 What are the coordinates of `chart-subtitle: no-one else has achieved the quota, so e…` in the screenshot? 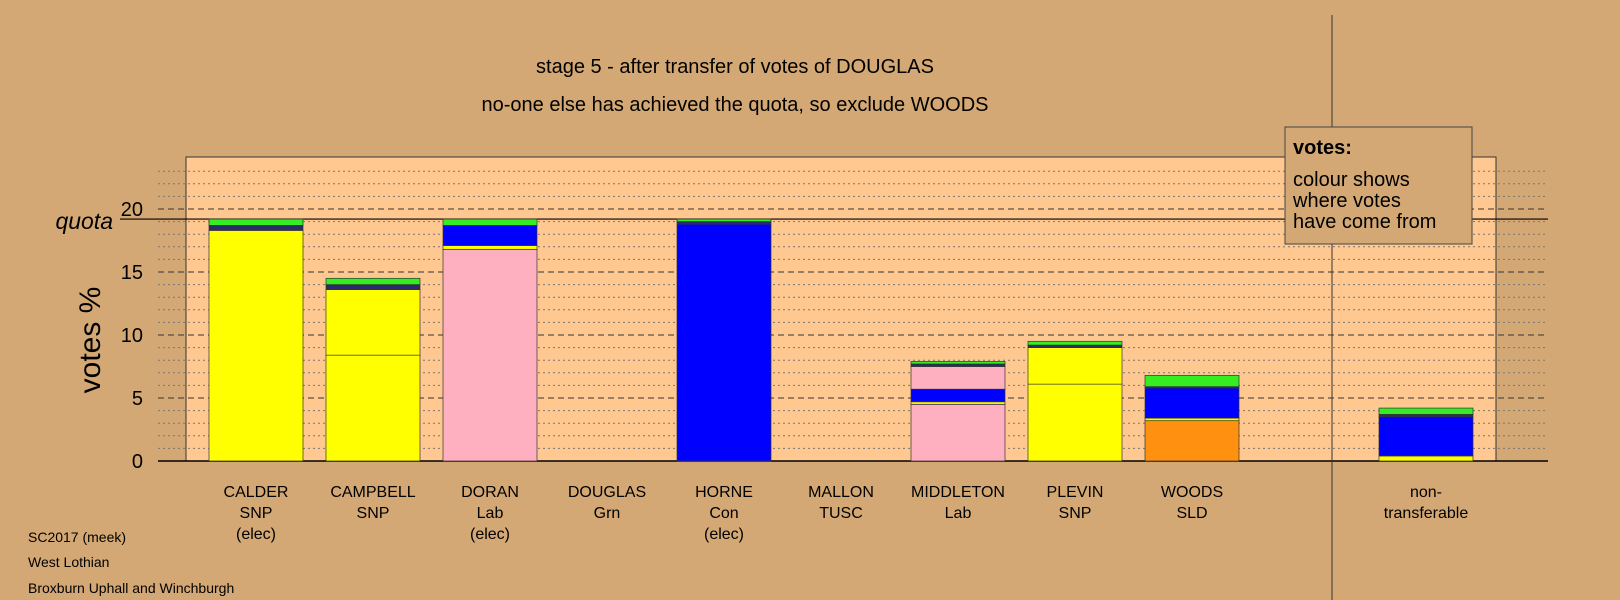 It's located at (735, 105).